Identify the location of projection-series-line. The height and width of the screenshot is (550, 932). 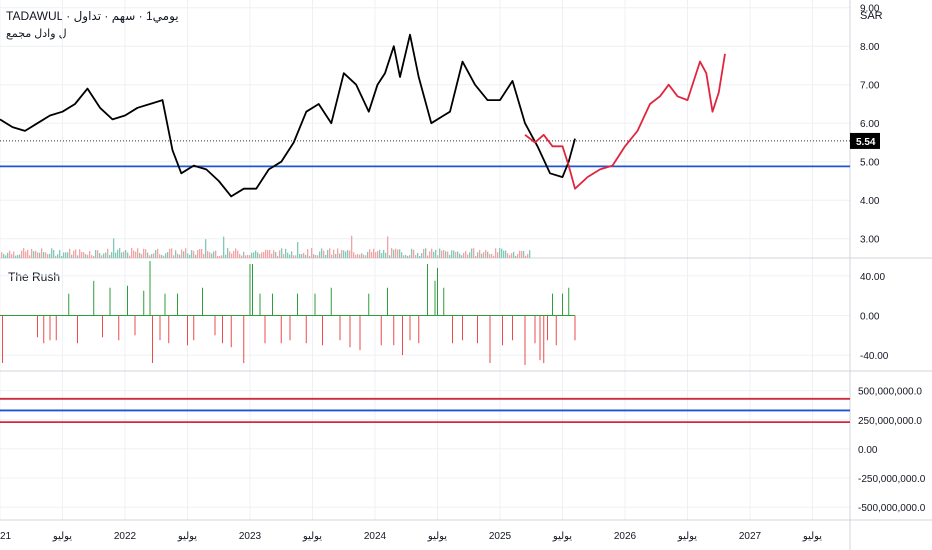
(625, 121).